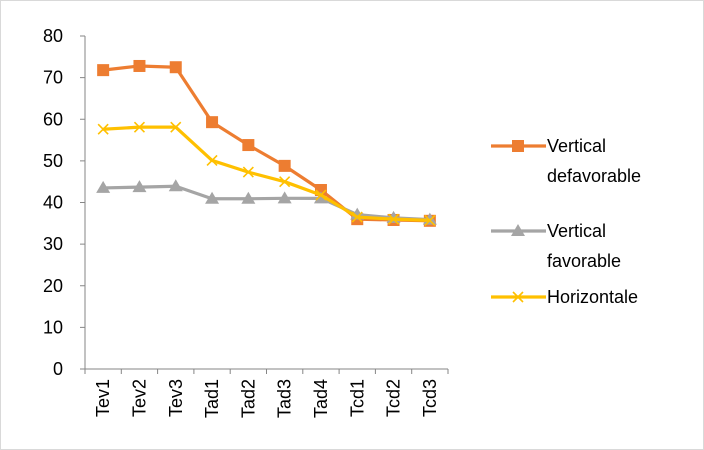 The image size is (704, 450). I want to click on y-tick-label: 10, so click(53, 327).